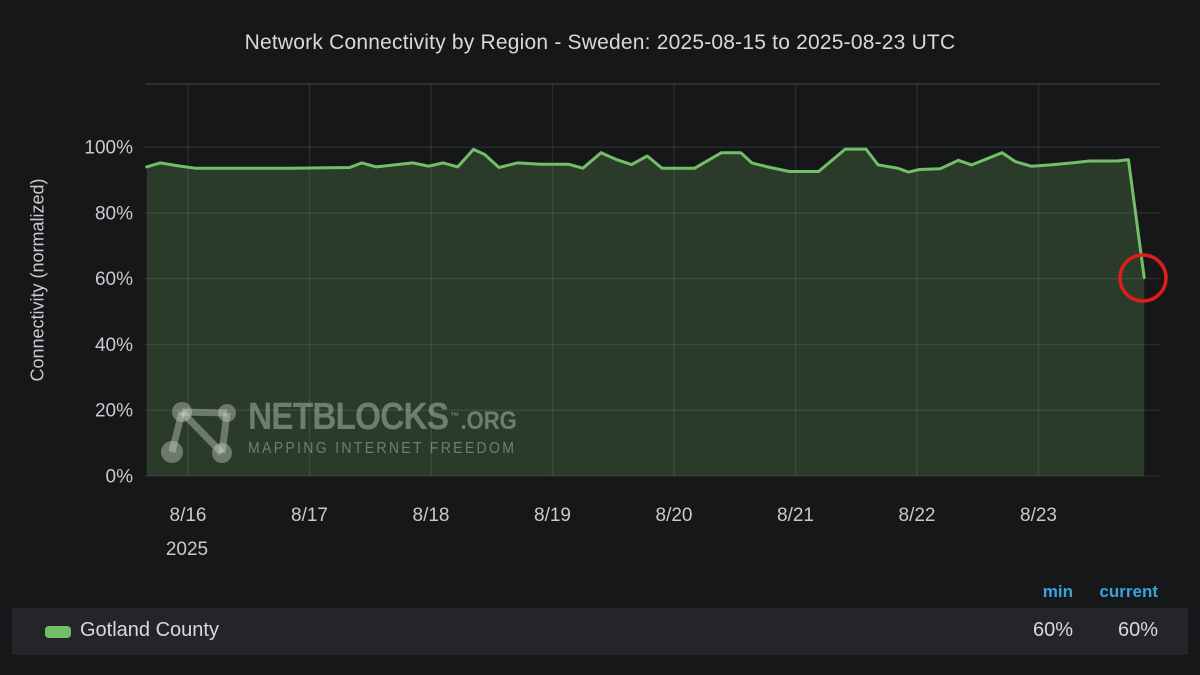  What do you see at coordinates (1038, 515) in the screenshot?
I see `x-tick-label: 8/23` at bounding box center [1038, 515].